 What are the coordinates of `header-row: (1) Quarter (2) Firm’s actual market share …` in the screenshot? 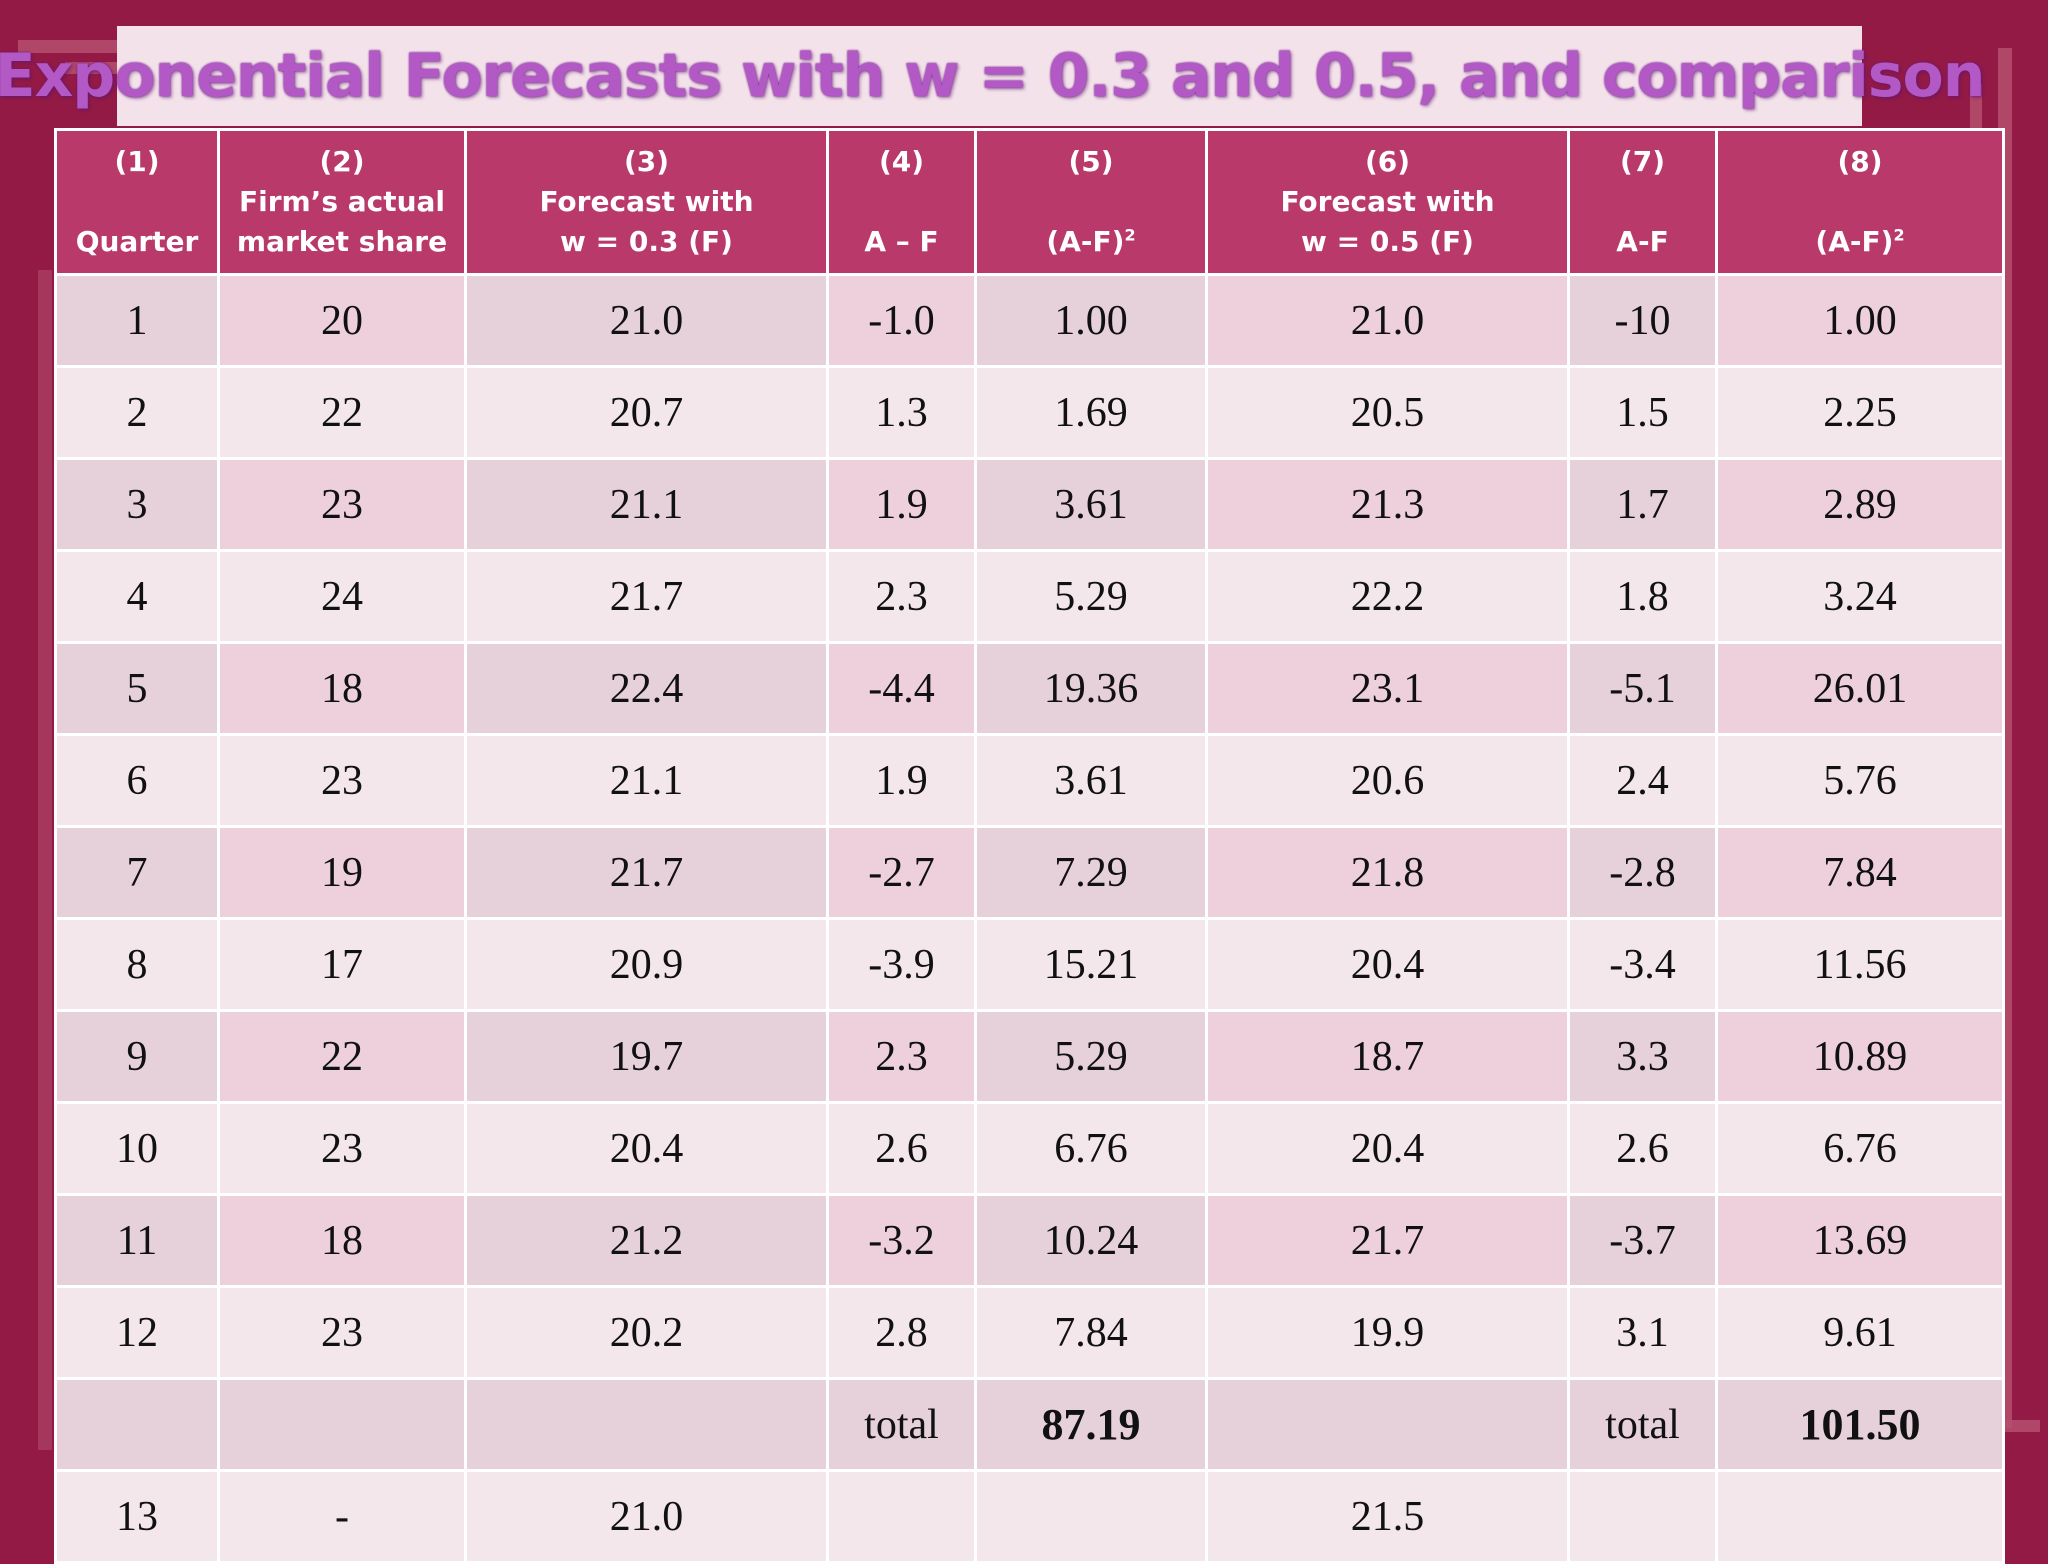 It's located at (1029, 202).